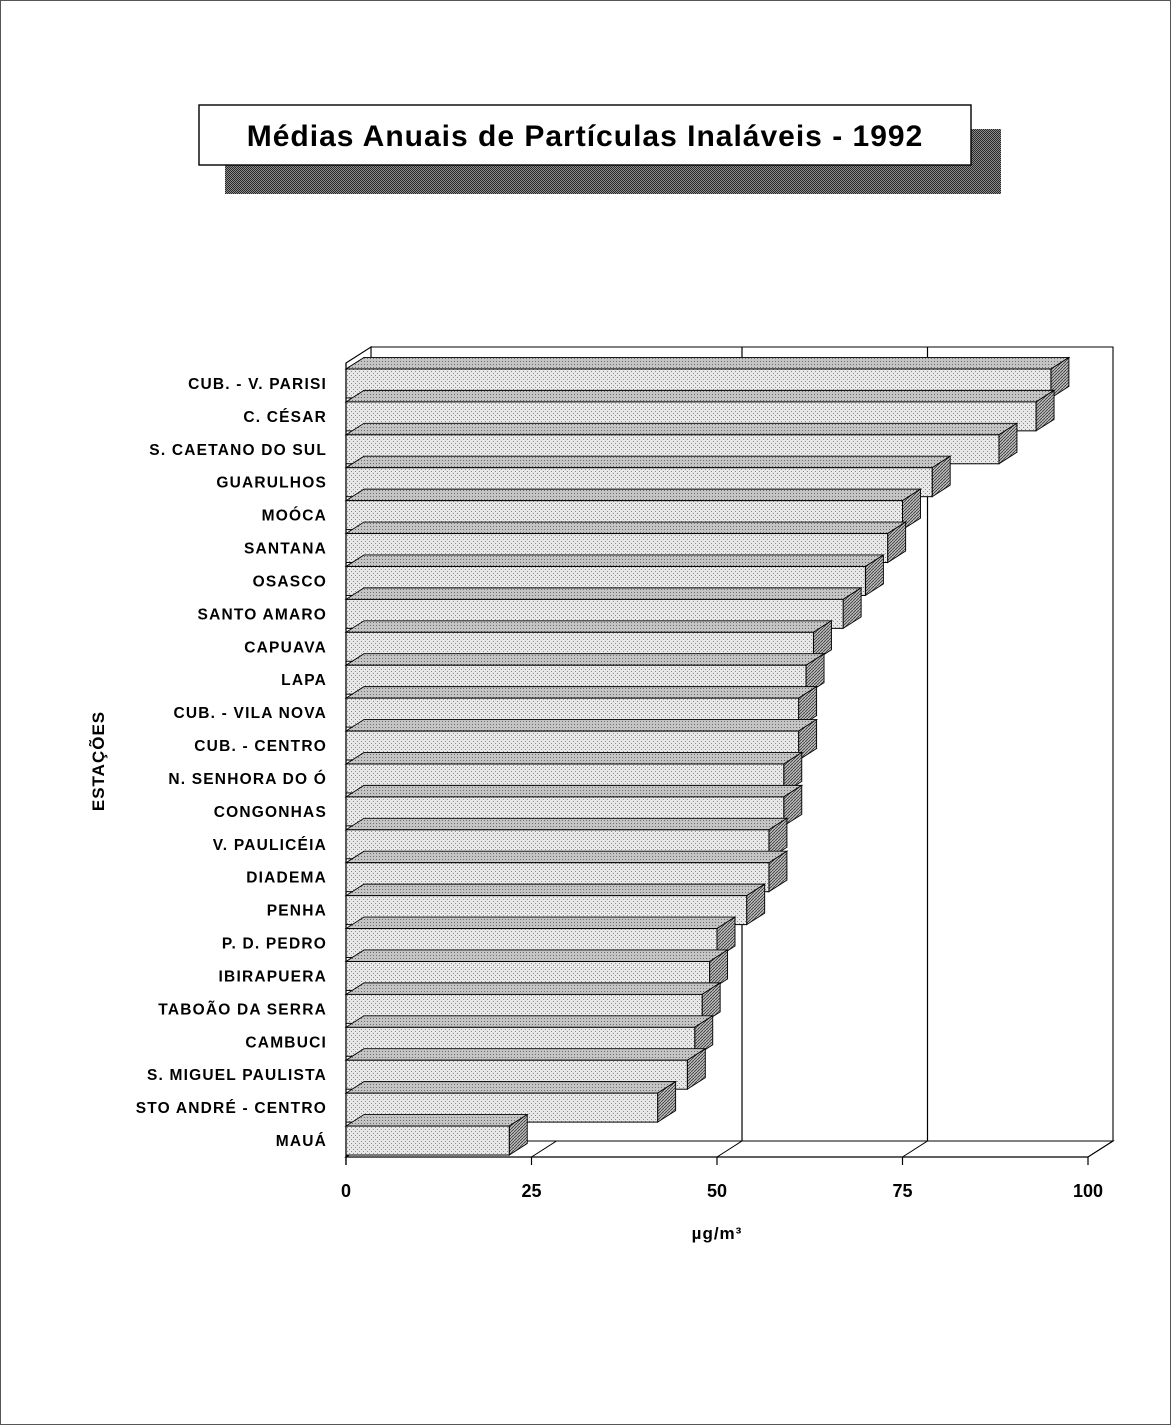 Image resolution: width=1171 pixels, height=1425 pixels. I want to click on category-label: DIADEMA, so click(286, 878).